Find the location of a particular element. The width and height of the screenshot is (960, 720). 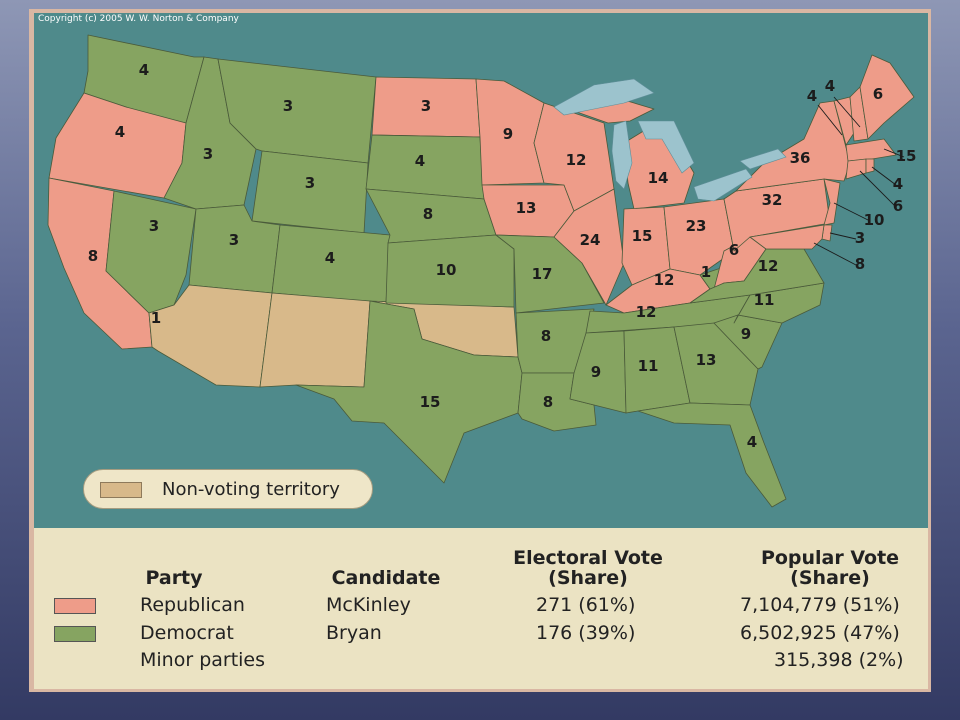

header-electoral-line2: (Share) is located at coordinates (588, 578).